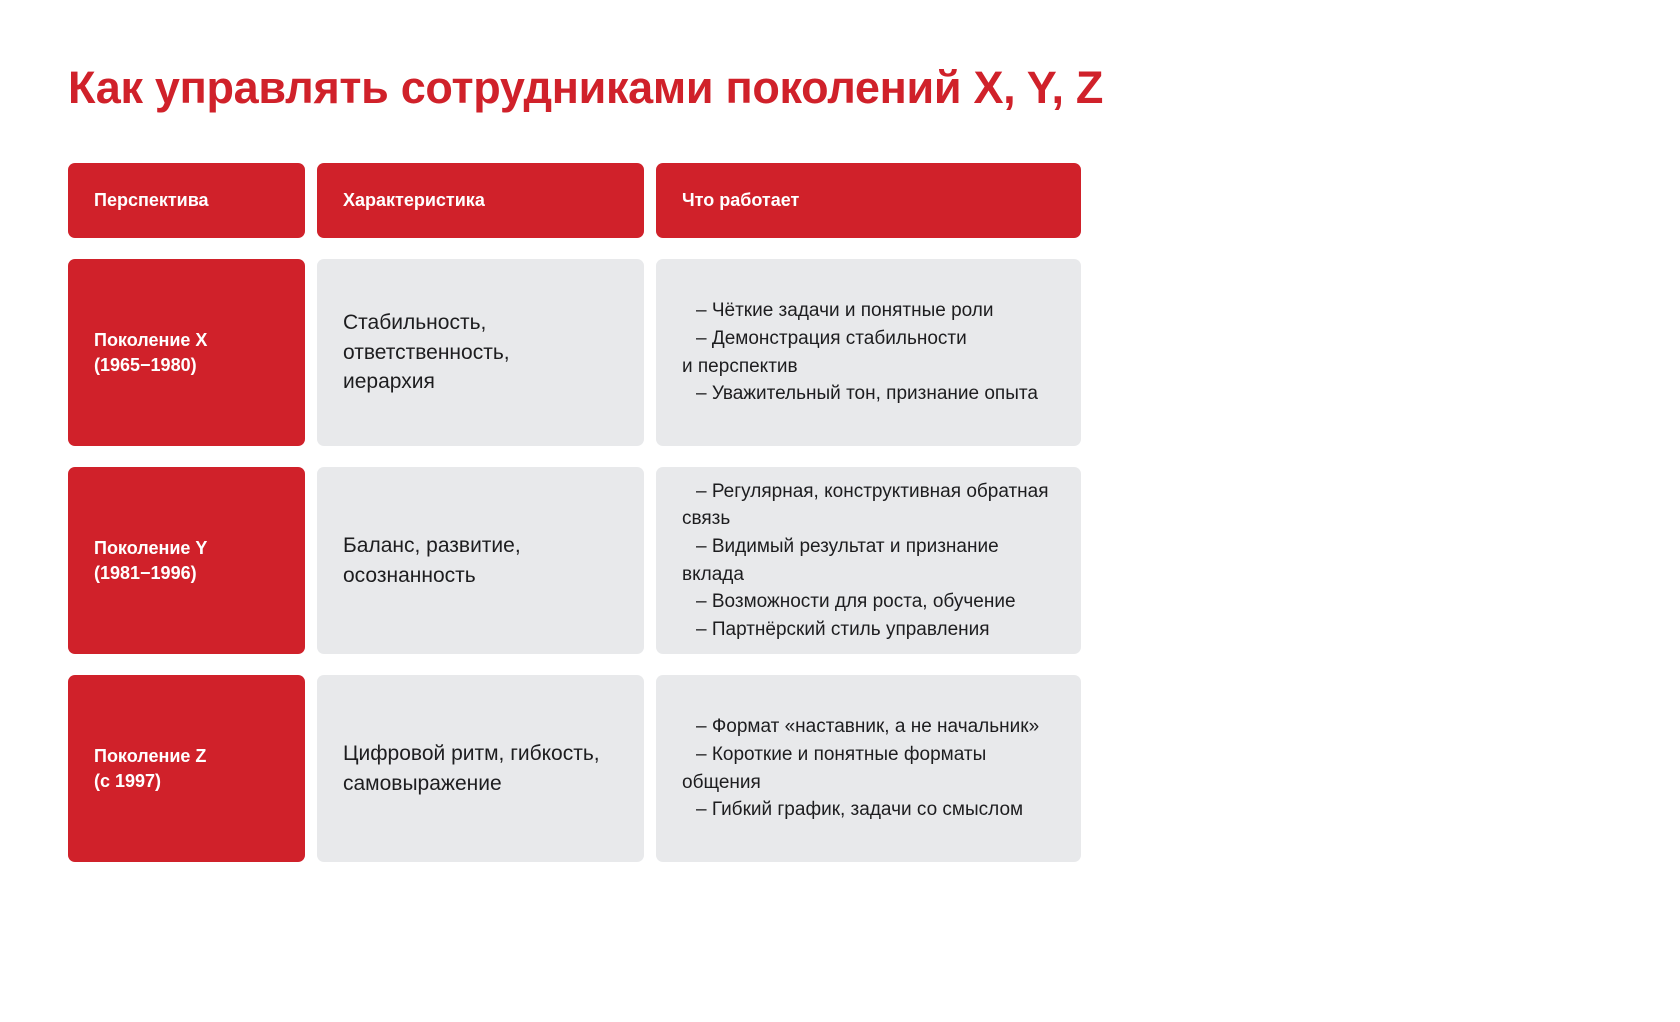  Describe the element at coordinates (860, 810) in the screenshot. I see `what-works-line: – Гибкий график, задачи со смыслом` at that location.